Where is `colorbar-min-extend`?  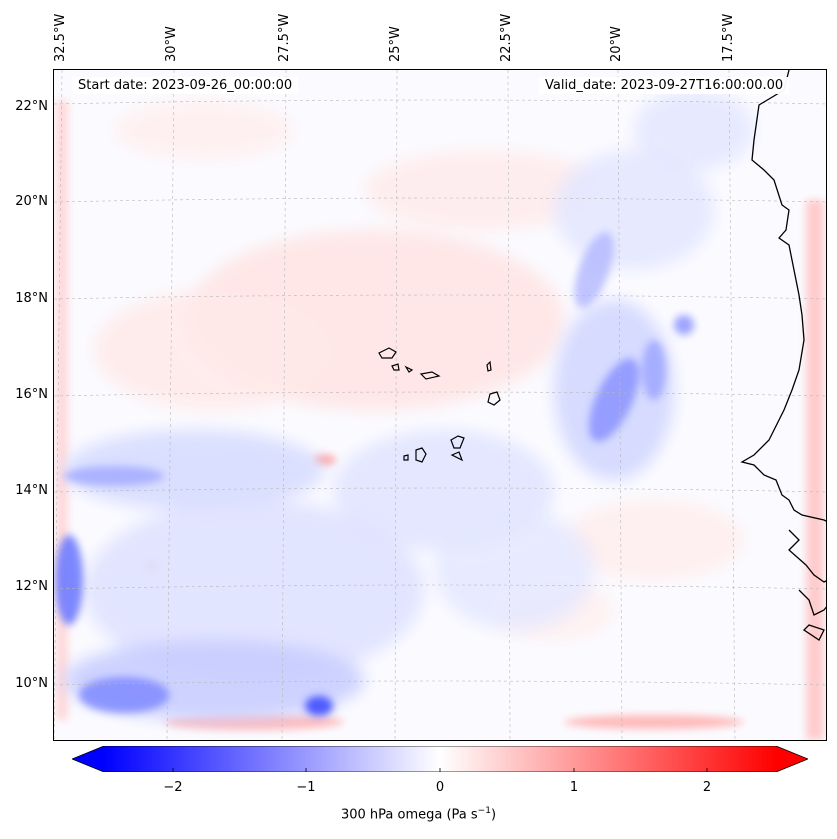 colorbar-min-extend is located at coordinates (88, 759).